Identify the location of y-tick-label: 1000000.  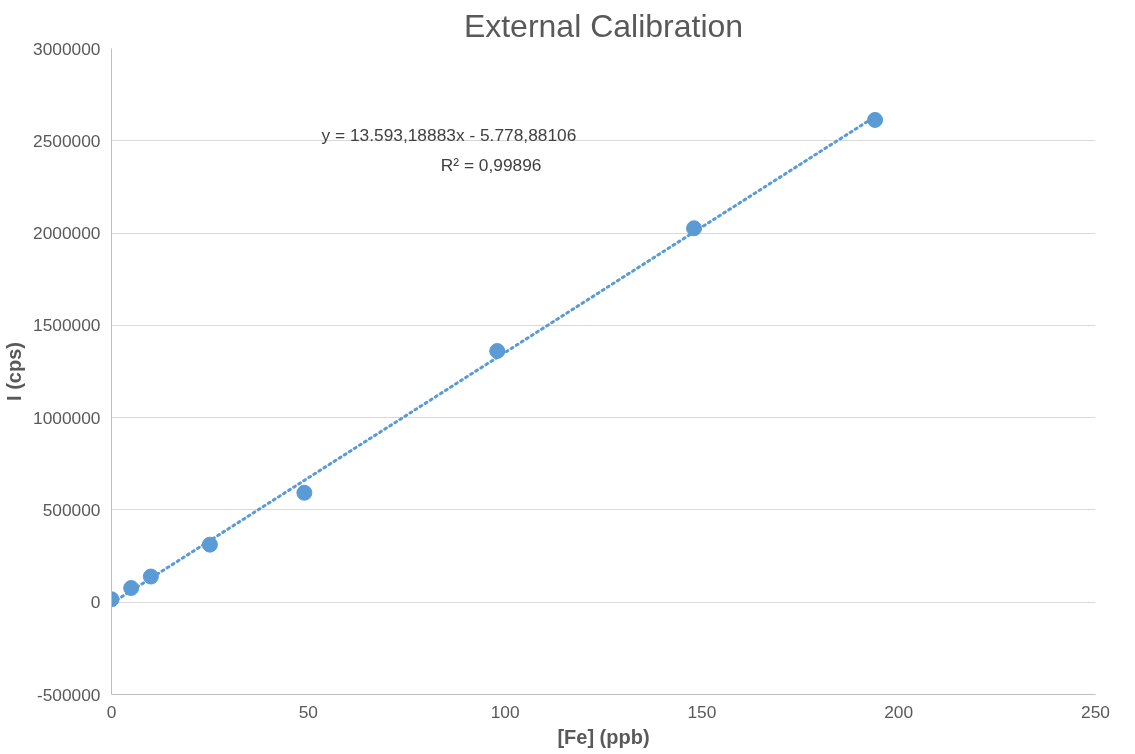
(67, 417).